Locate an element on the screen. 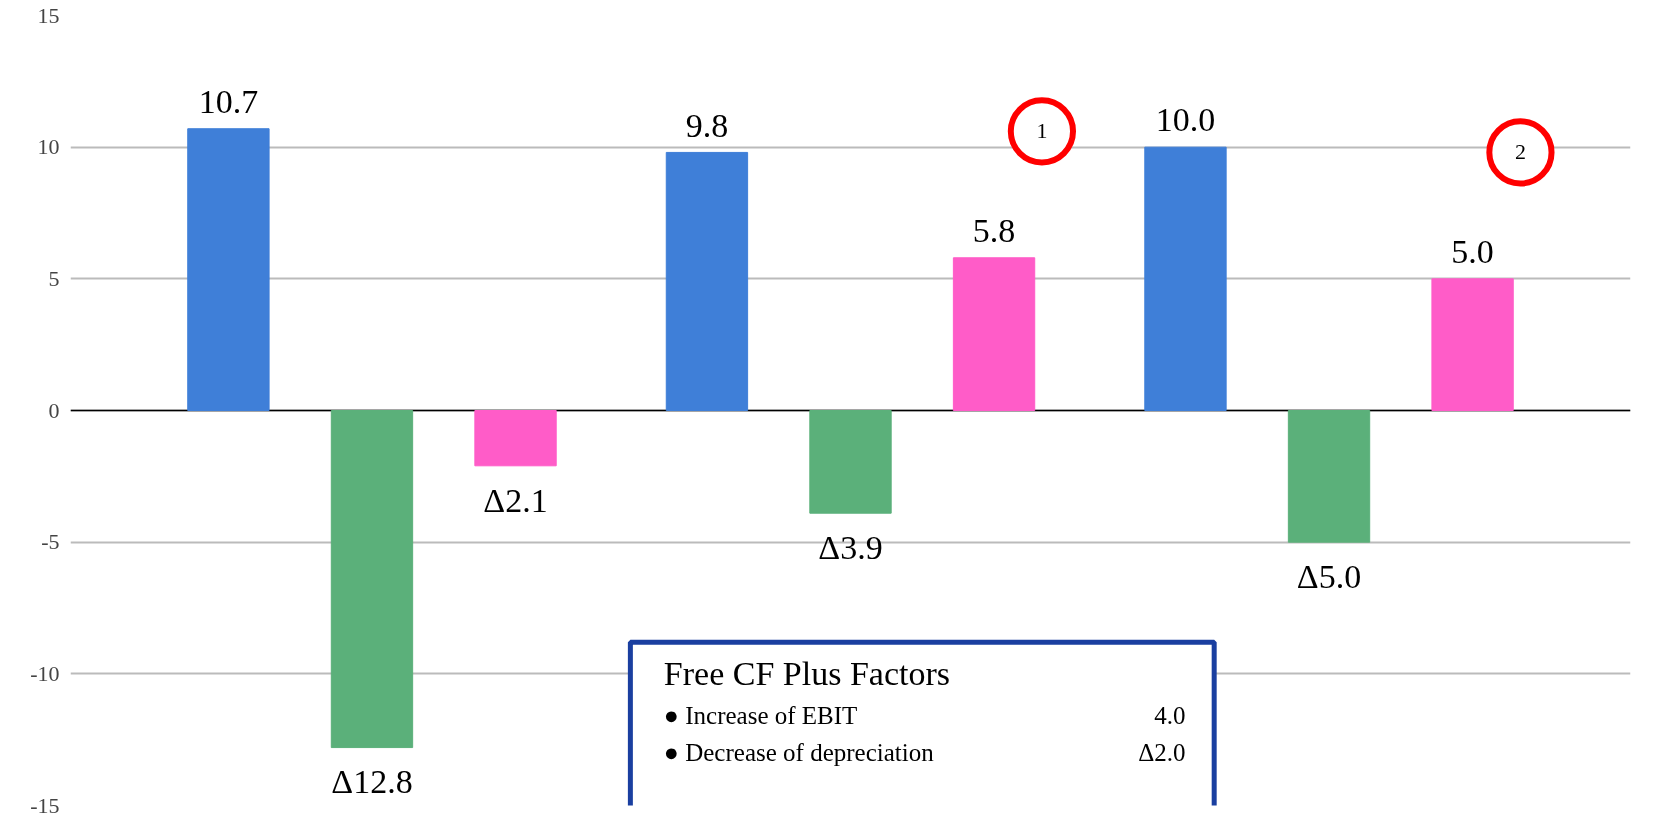 This screenshot has width=1655, height=830. data-label: 5.8 is located at coordinates (994, 230).